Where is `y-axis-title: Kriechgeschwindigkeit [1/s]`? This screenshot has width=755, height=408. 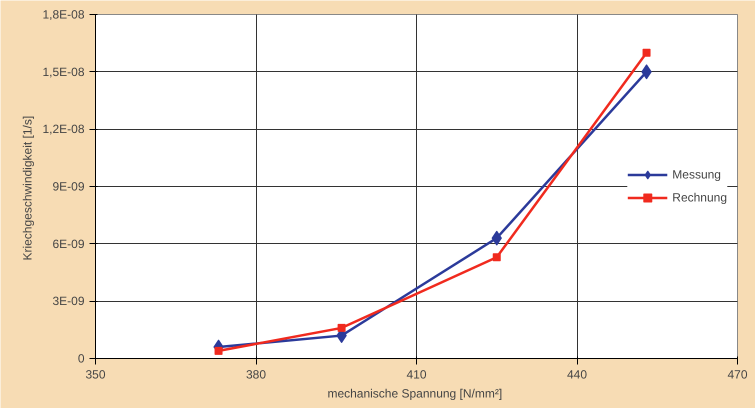 y-axis-title: Kriechgeschwindigkeit [1/s] is located at coordinates (27, 188).